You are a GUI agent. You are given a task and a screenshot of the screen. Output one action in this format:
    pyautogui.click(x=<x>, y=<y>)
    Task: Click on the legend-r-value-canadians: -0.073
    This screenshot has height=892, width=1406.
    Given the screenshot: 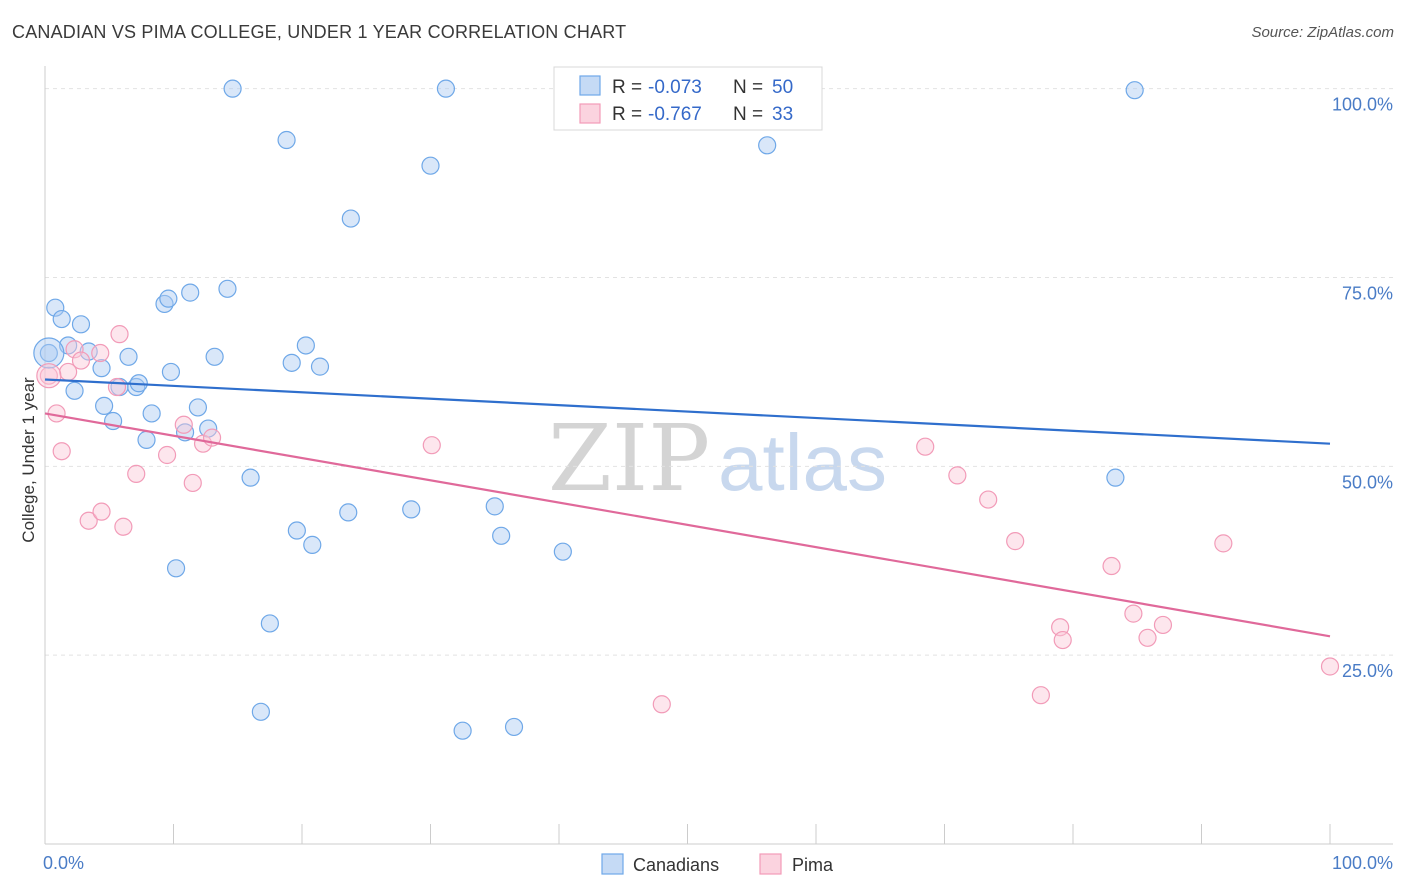 What is the action you would take?
    pyautogui.click(x=675, y=87)
    